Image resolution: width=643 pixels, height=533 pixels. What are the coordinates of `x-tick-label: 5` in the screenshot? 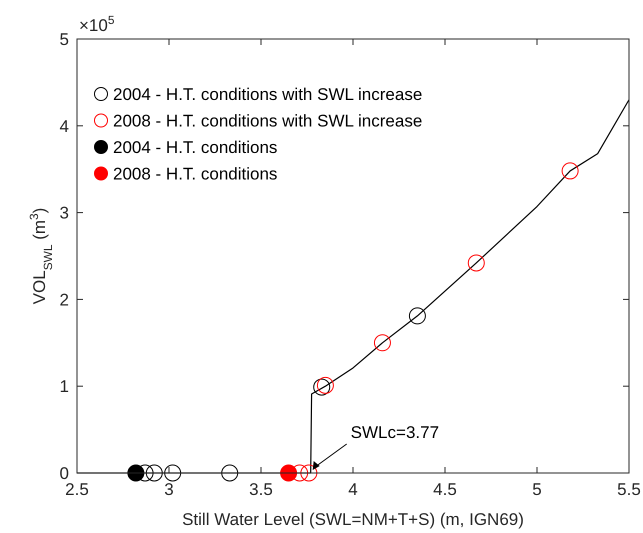 It's located at (537, 489).